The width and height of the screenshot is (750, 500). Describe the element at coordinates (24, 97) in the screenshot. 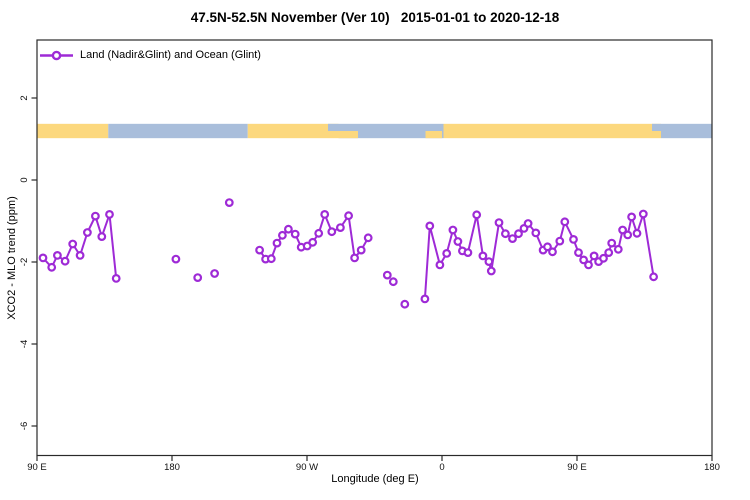

I see `y-tick-label: 2` at that location.